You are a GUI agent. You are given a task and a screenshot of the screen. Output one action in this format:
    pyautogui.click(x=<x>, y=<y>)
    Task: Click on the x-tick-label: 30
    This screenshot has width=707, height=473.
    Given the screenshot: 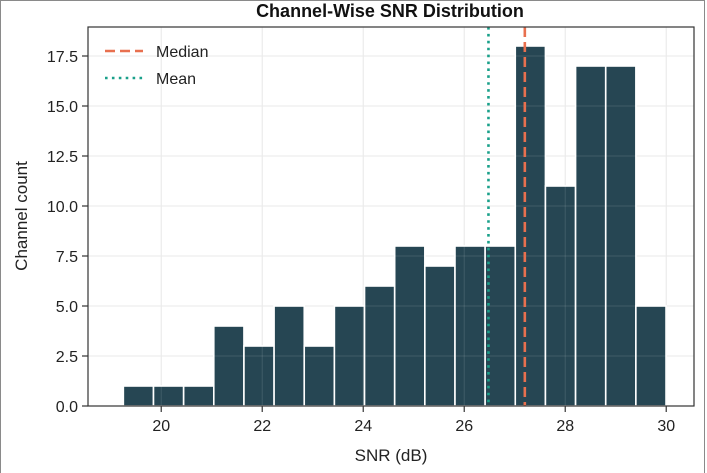 What is the action you would take?
    pyautogui.click(x=666, y=426)
    